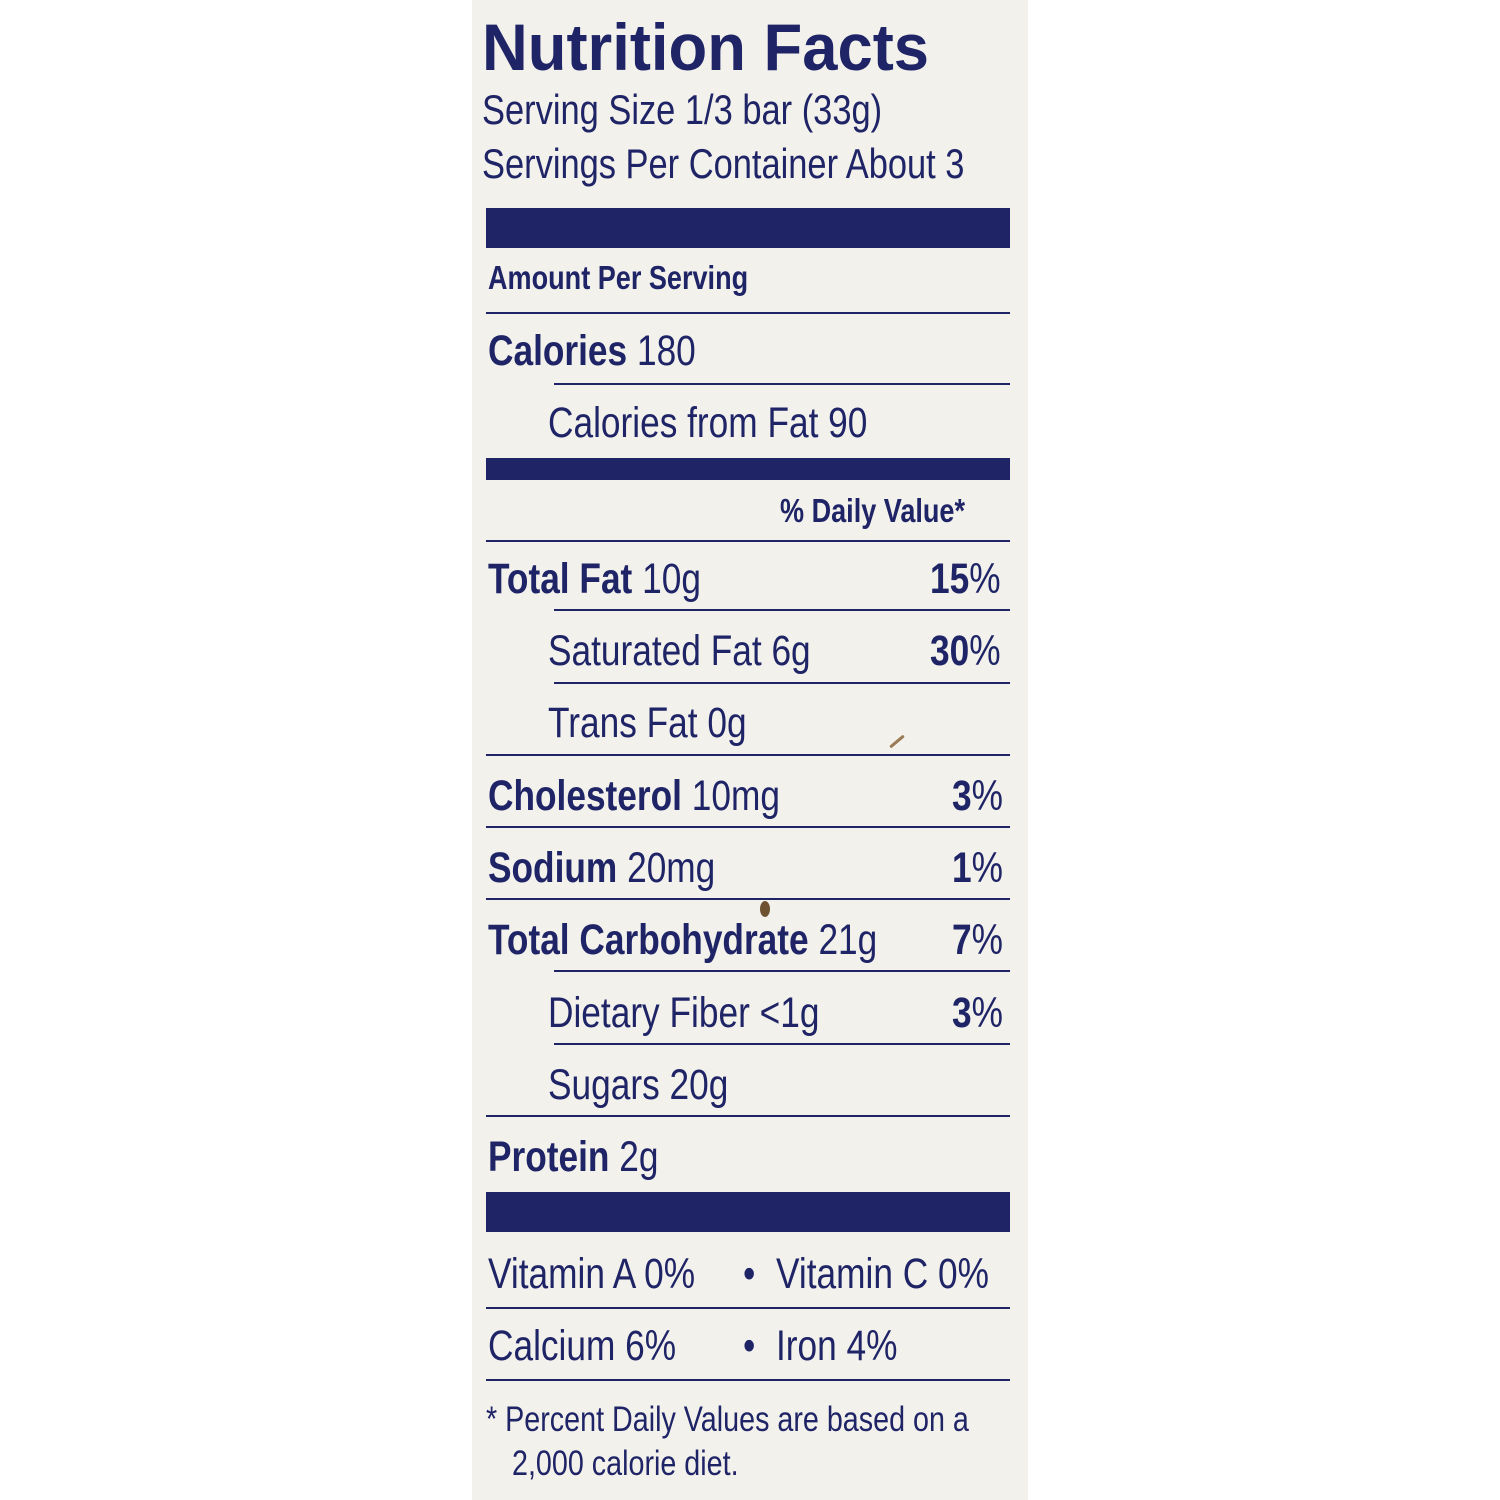 This screenshot has width=1500, height=1500. Describe the element at coordinates (553, 868) in the screenshot. I see `nutrient-name: Sodium` at that location.